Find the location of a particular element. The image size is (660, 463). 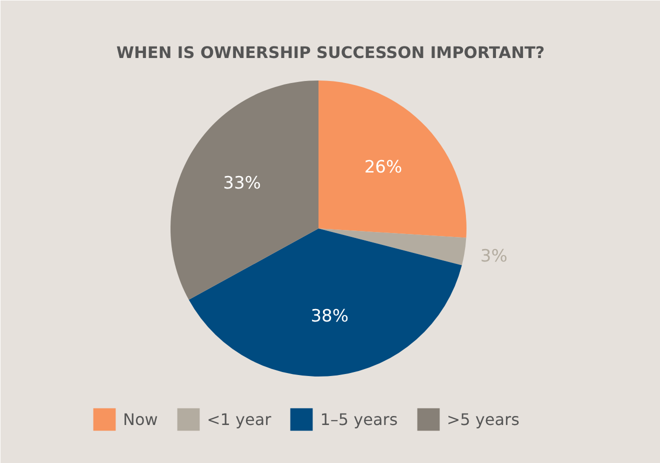

data-label: 26% is located at coordinates (383, 168).